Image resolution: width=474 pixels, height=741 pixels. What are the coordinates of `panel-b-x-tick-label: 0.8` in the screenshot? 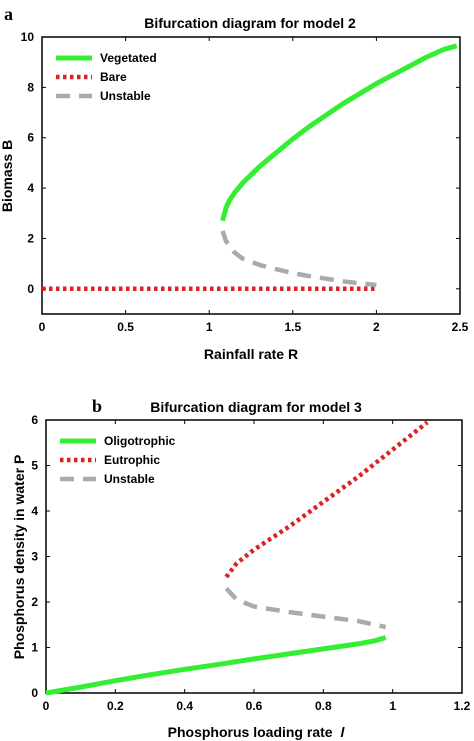 It's located at (323, 706).